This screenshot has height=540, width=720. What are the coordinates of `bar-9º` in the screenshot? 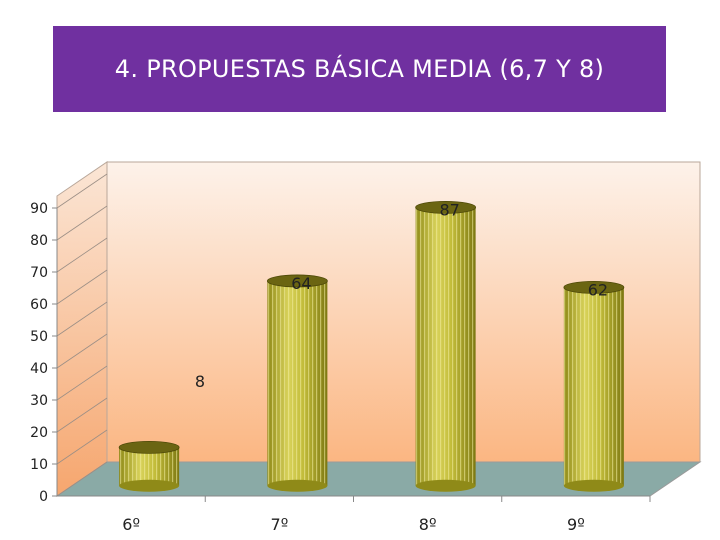 It's located at (594, 386).